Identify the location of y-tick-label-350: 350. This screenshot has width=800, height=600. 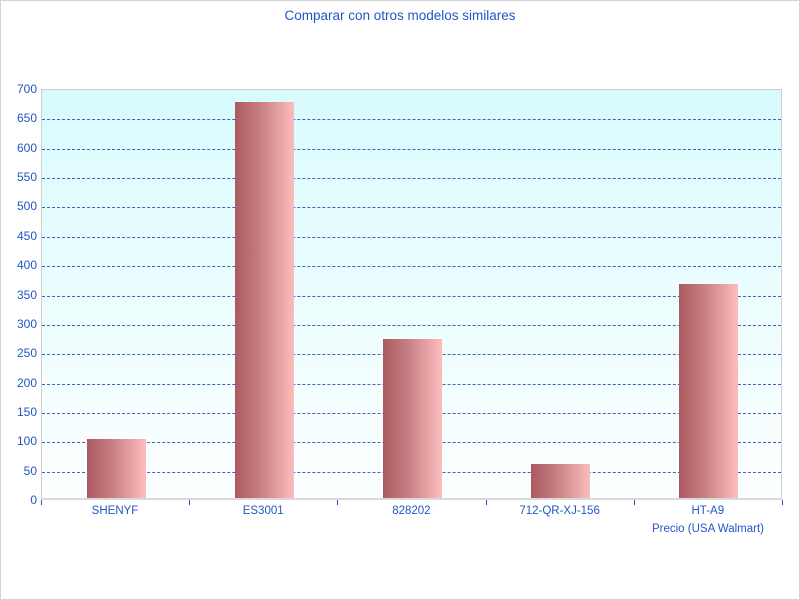
(26, 294).